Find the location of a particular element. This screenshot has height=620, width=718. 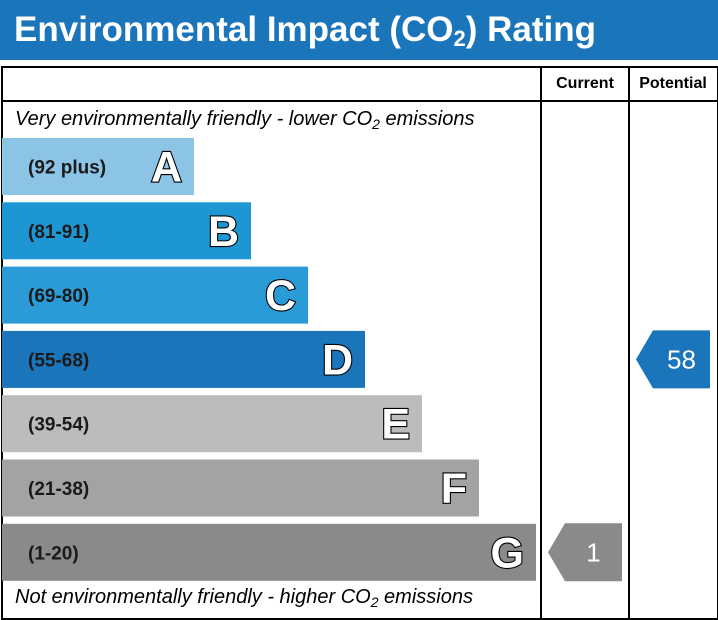

band-d-range: (55-68) is located at coordinates (58, 360).